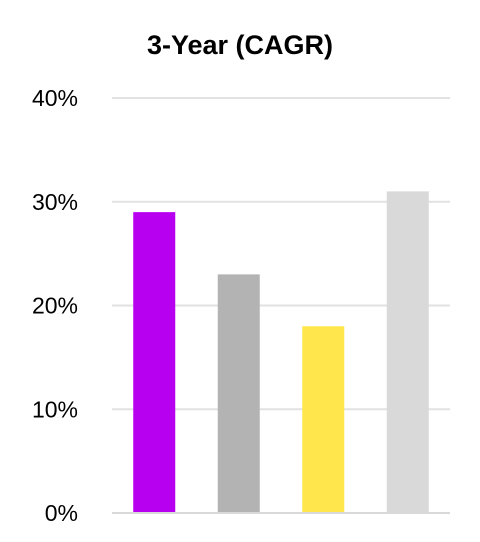 Image resolution: width=480 pixels, height=542 pixels. I want to click on y-tick-label: 20%, so click(55, 306).